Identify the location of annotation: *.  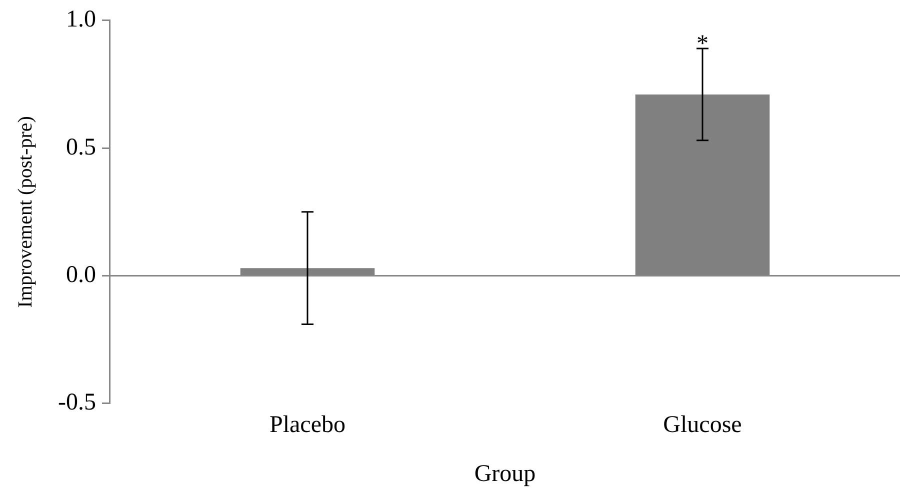
(702, 43).